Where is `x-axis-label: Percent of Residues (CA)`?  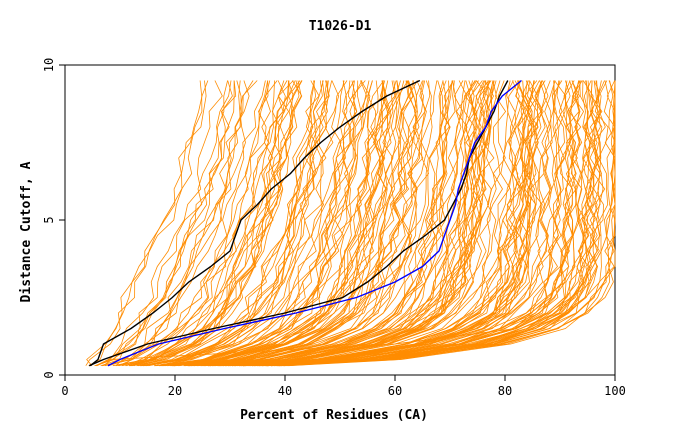
x-axis-label: Percent of Residues (CA) is located at coordinates (334, 415).